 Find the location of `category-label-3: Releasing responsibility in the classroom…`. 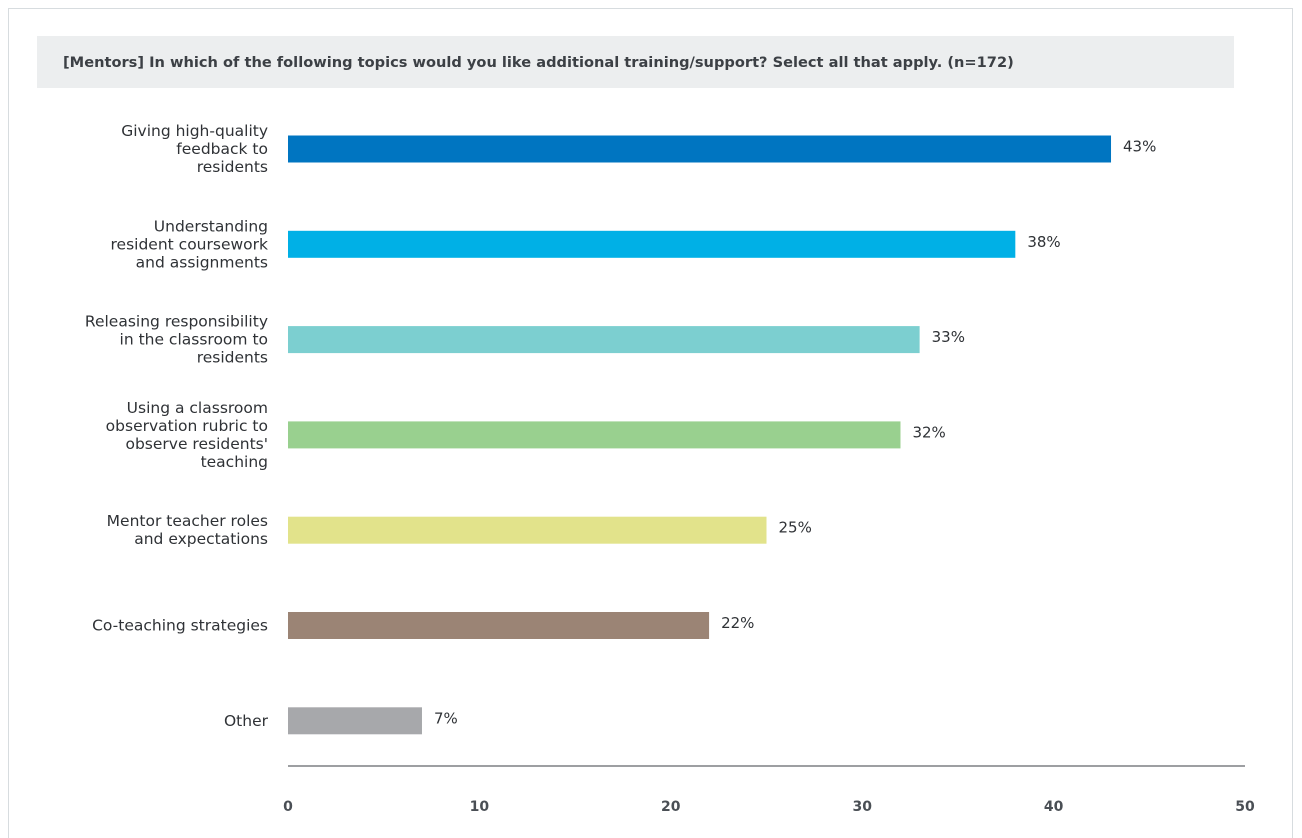

category-label-3: Releasing responsibility in the classroom… is located at coordinates (176, 339).